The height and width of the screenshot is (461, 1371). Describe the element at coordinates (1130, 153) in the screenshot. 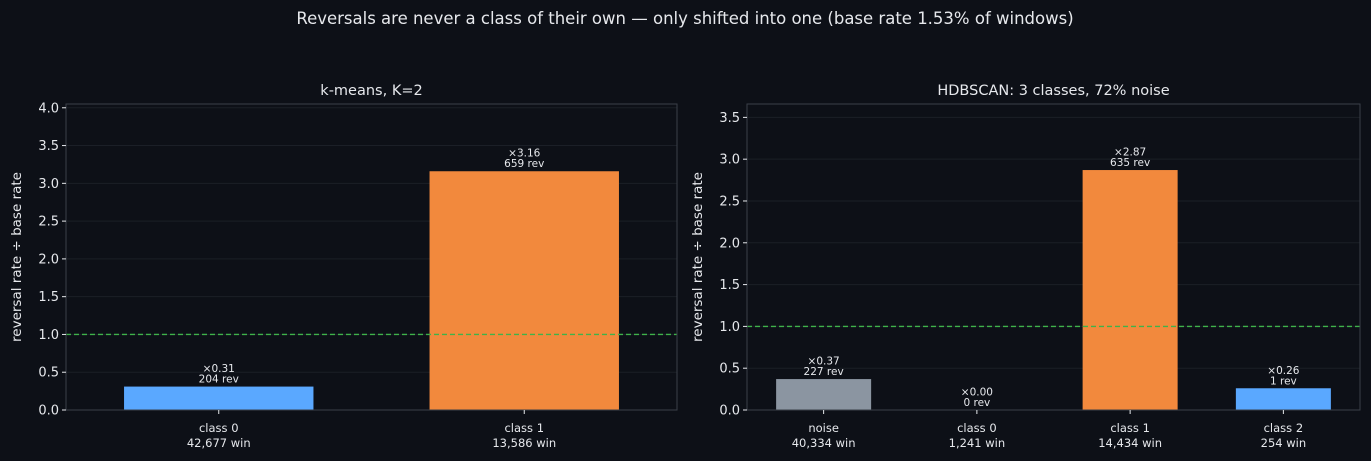

I see `bar-ratio-label: ×2.87` at that location.